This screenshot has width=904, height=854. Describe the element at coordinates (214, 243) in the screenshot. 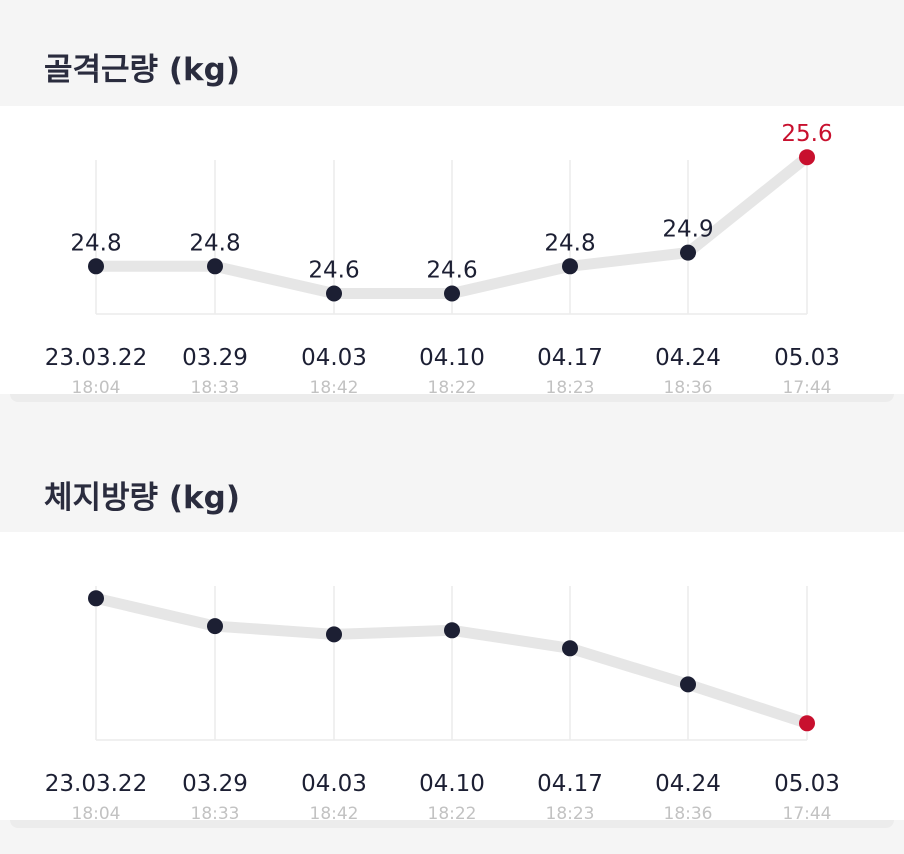

I see `value-label-1: 24.8` at that location.